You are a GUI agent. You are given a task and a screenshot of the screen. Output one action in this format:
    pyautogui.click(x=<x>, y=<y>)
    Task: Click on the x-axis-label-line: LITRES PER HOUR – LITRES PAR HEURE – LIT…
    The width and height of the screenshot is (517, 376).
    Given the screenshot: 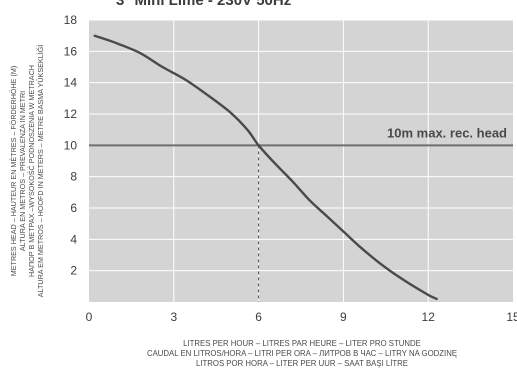 What is the action you would take?
    pyautogui.click(x=302, y=343)
    